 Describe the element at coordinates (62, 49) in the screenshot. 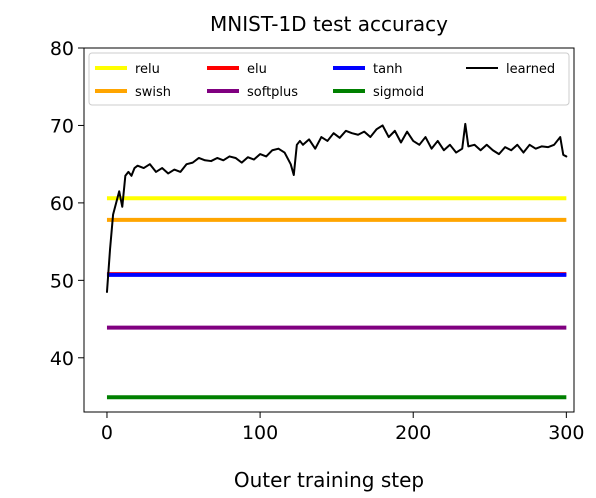

I see `y-tick-label: 80` at that location.